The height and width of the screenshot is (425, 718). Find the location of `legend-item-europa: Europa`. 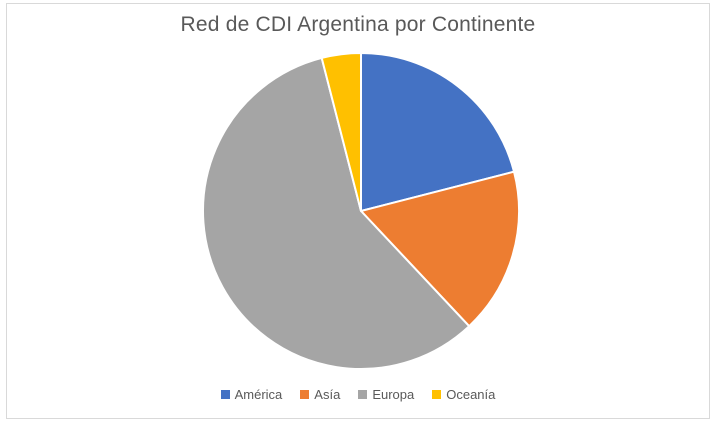

legend-item-europa: Europa is located at coordinates (386, 394).